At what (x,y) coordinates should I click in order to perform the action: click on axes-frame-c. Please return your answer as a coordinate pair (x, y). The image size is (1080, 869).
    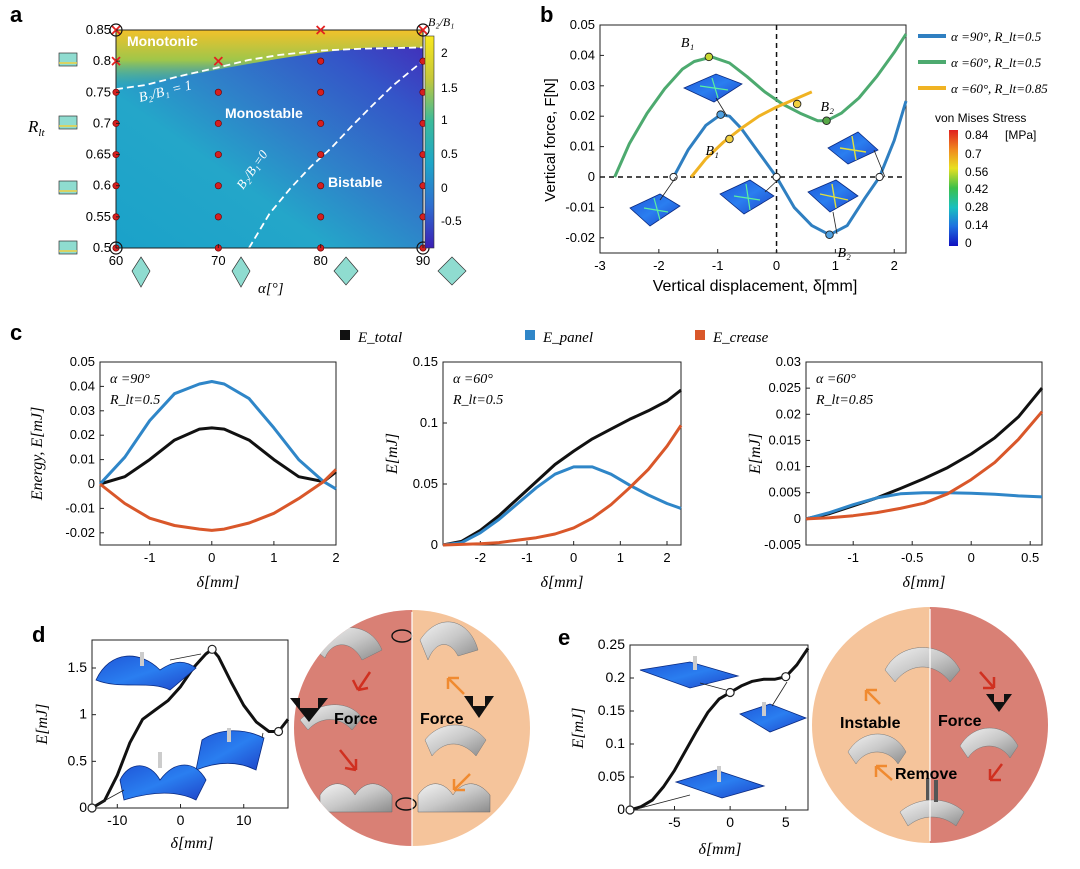
    Looking at the image, I should click on (924, 453).